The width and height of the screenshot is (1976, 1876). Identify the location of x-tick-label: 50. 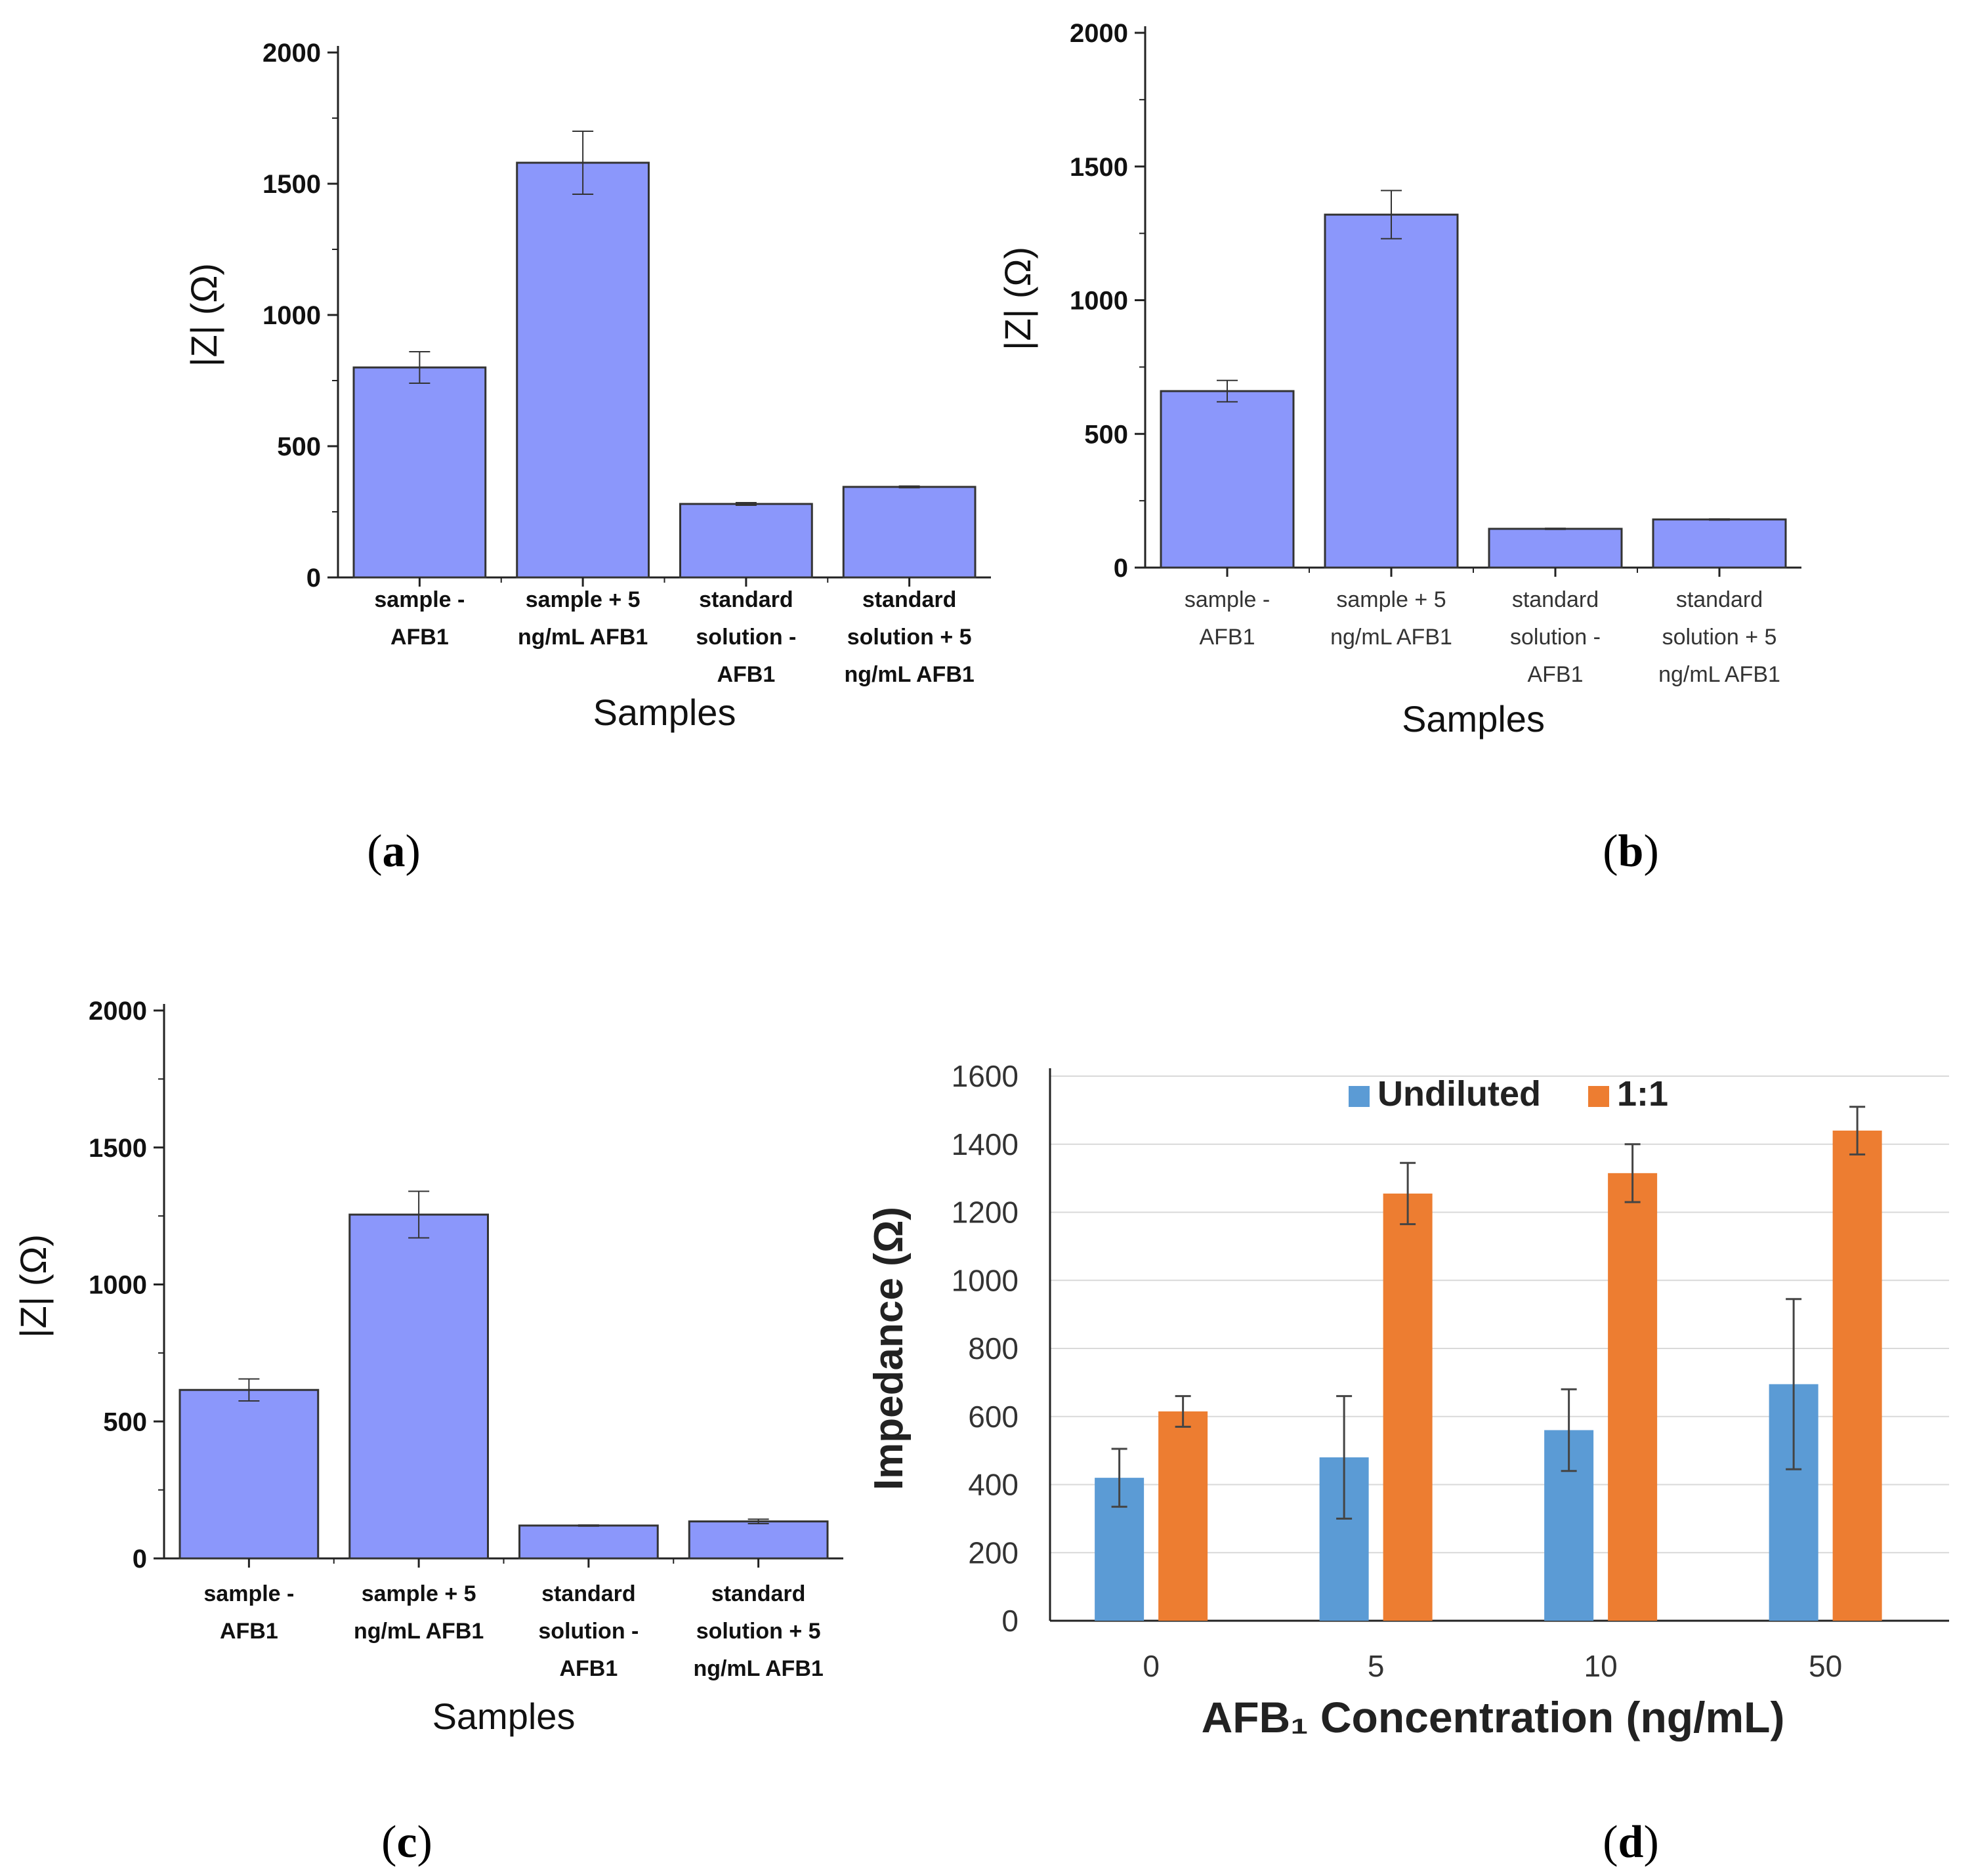
(1826, 1666).